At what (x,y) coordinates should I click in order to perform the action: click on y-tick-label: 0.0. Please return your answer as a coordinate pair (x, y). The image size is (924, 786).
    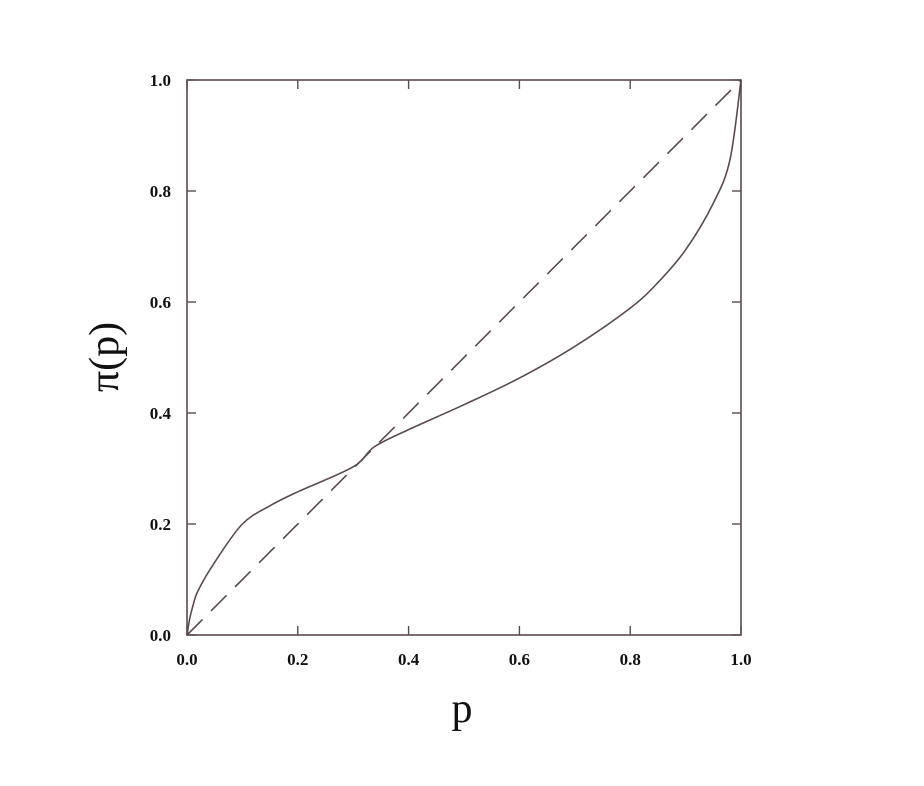
    Looking at the image, I should click on (160, 635).